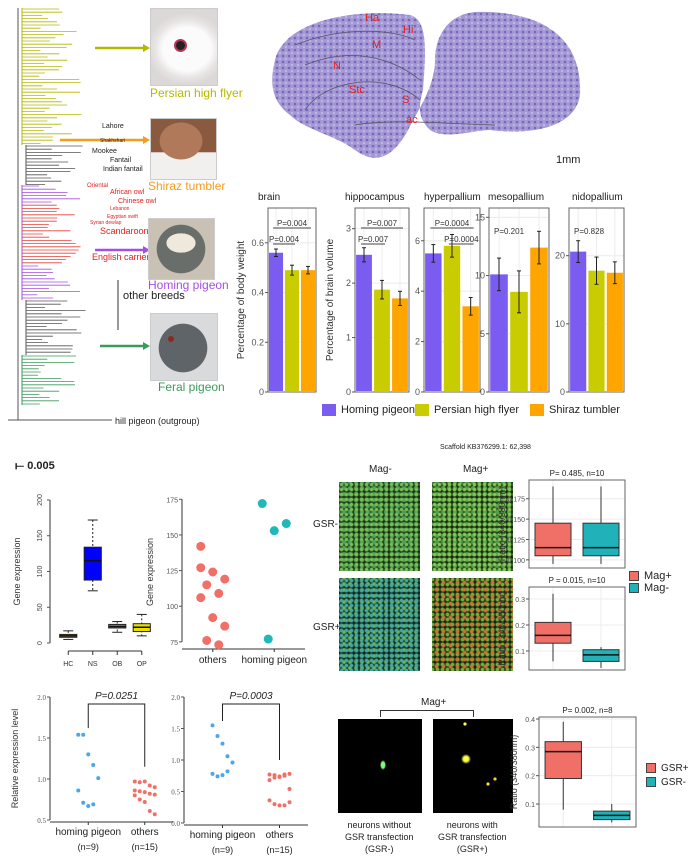  I want to click on col-label-mag-minus: Mag-, so click(380, 469).